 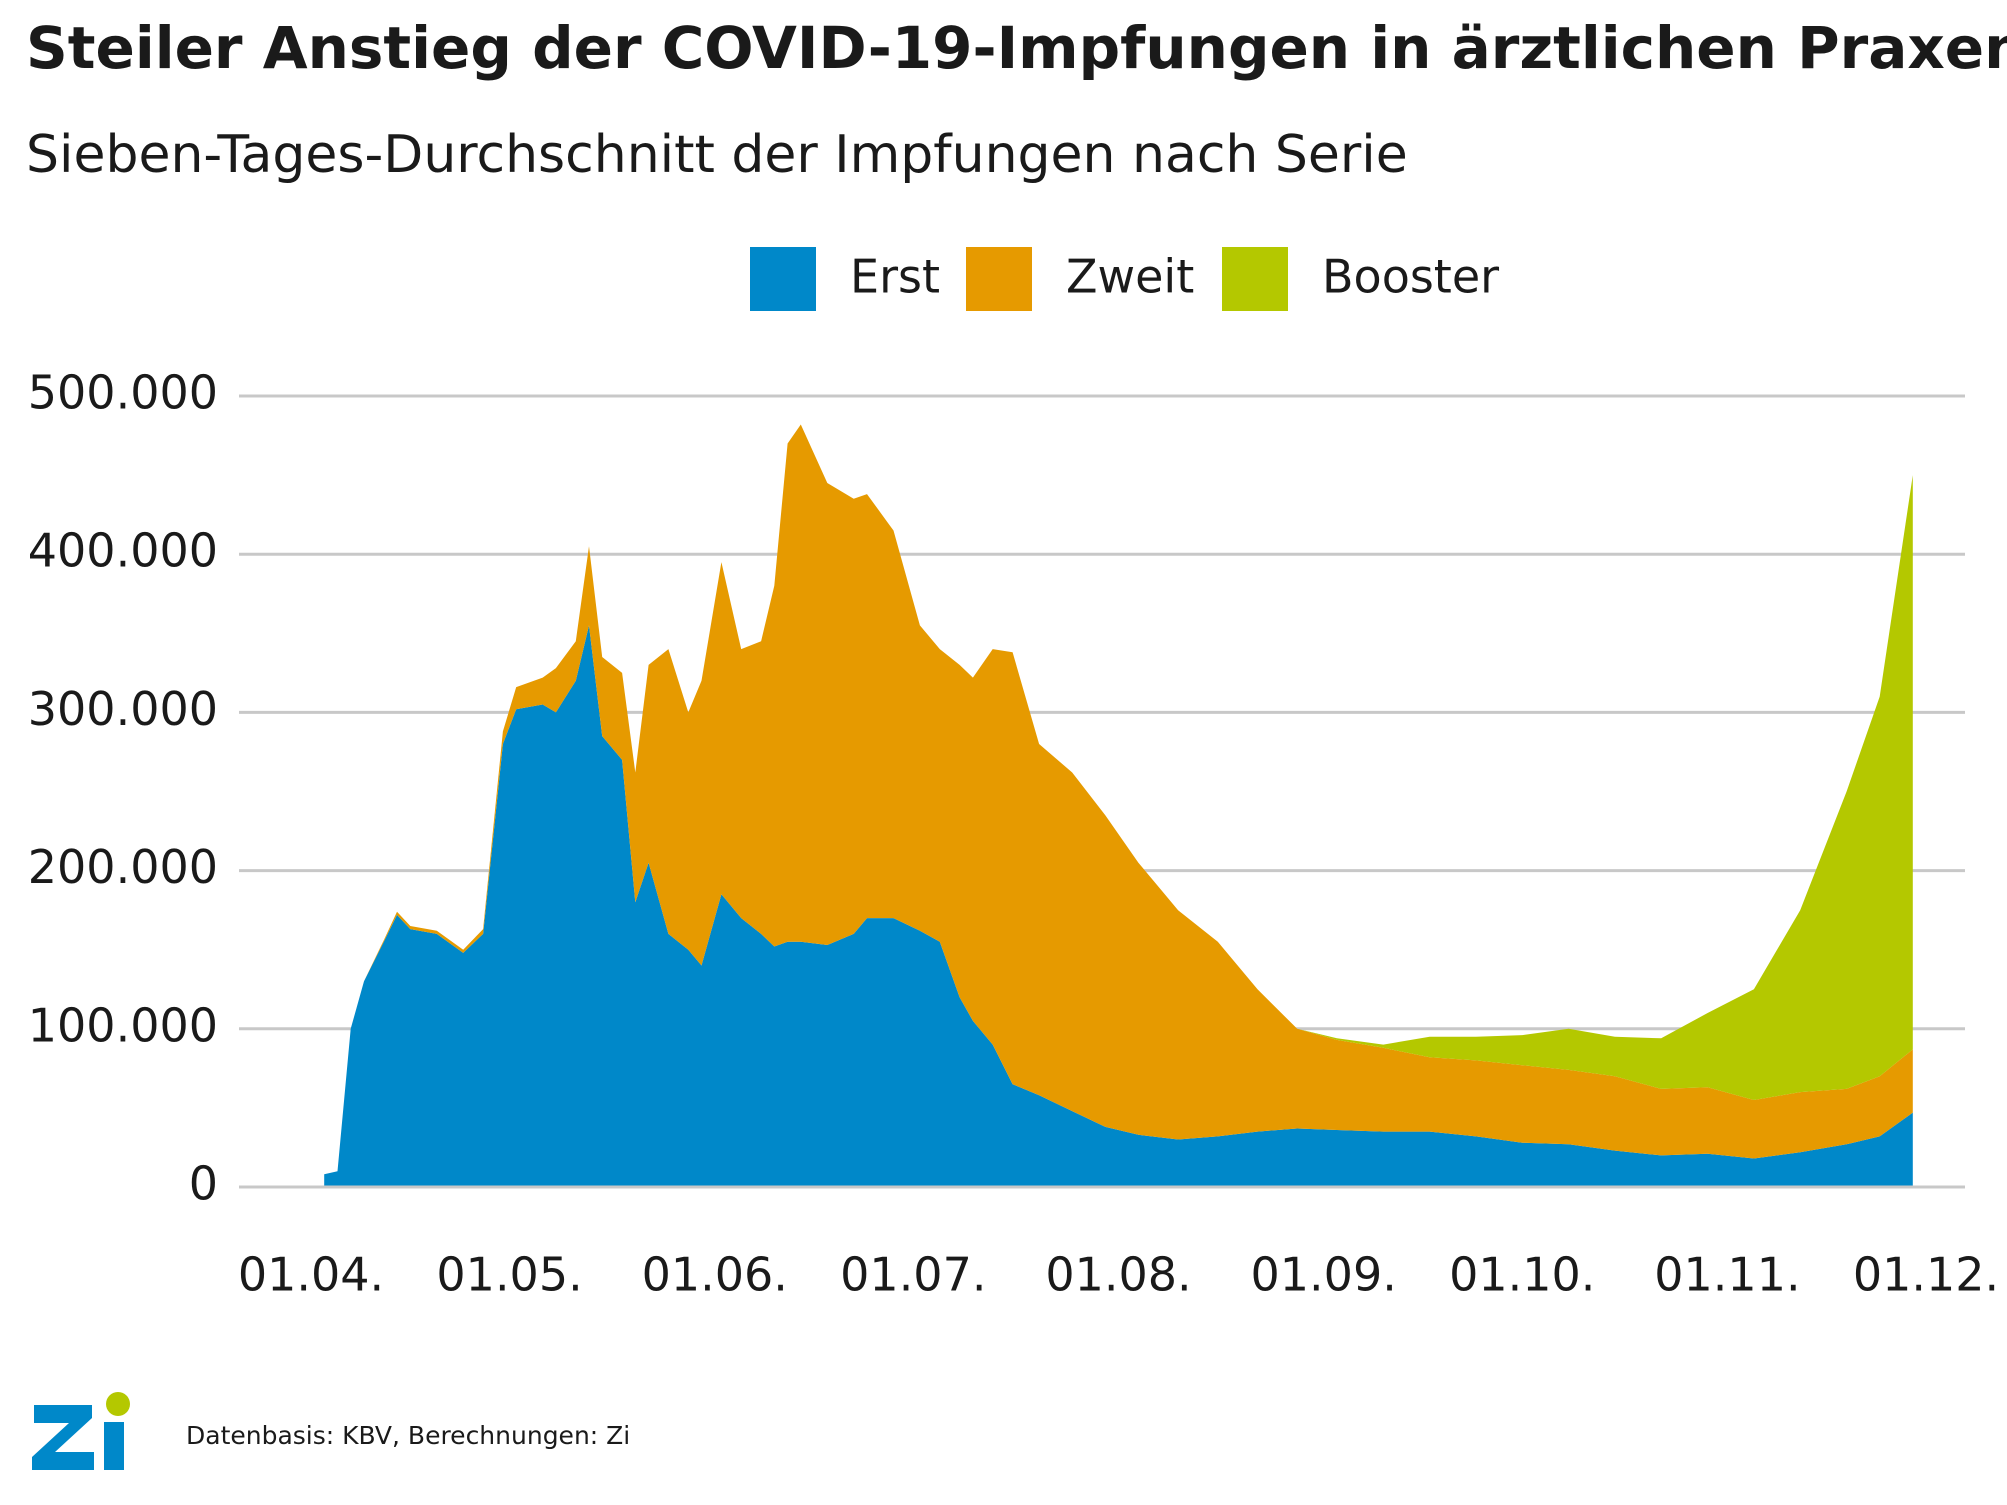 I want to click on x-tick-label: 01.10., so click(x=1522, y=1275).